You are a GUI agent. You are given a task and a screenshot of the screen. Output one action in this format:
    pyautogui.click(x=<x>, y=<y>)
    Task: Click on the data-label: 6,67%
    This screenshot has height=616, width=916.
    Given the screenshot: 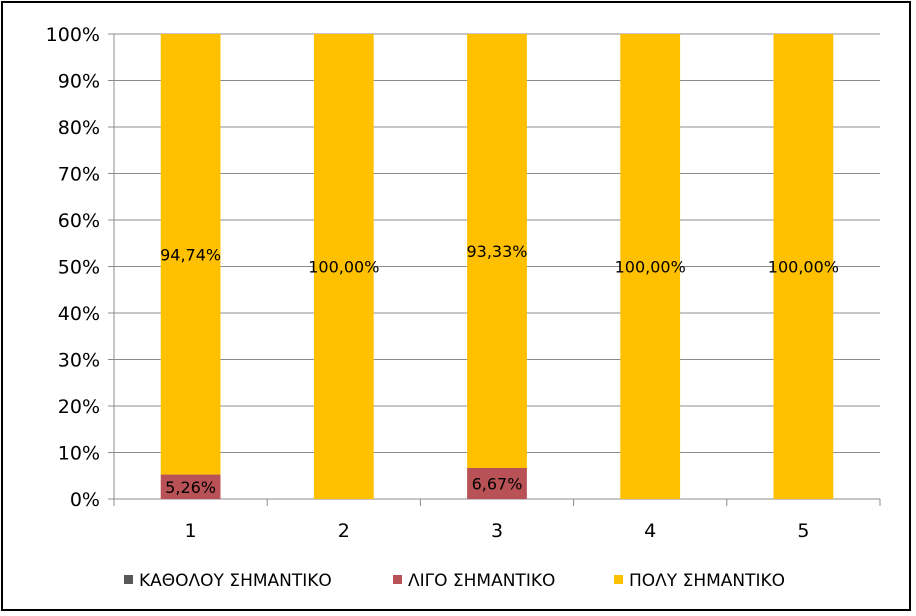 What is the action you would take?
    pyautogui.click(x=497, y=483)
    